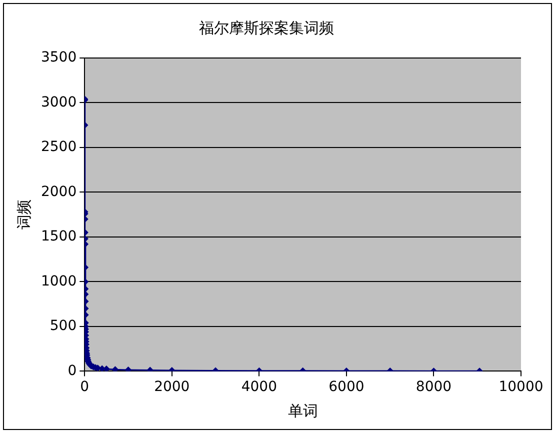 This screenshot has height=435, width=557. Describe the element at coordinates (266, 27) in the screenshot. I see `chart-title: 福尔摩斯探案集词频` at that location.